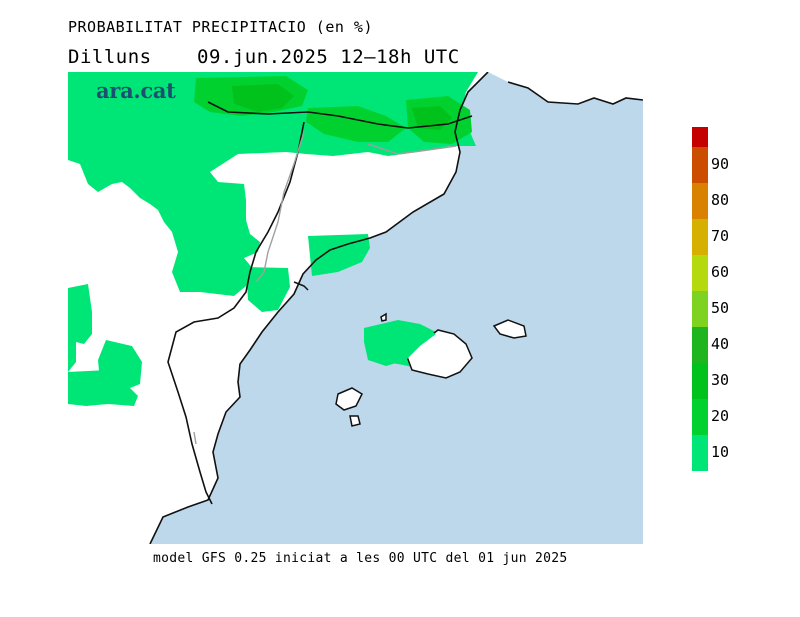 The height and width of the screenshot is (617, 800). Describe the element at coordinates (301, 286) in the screenshot. I see `delta-coast` at that location.